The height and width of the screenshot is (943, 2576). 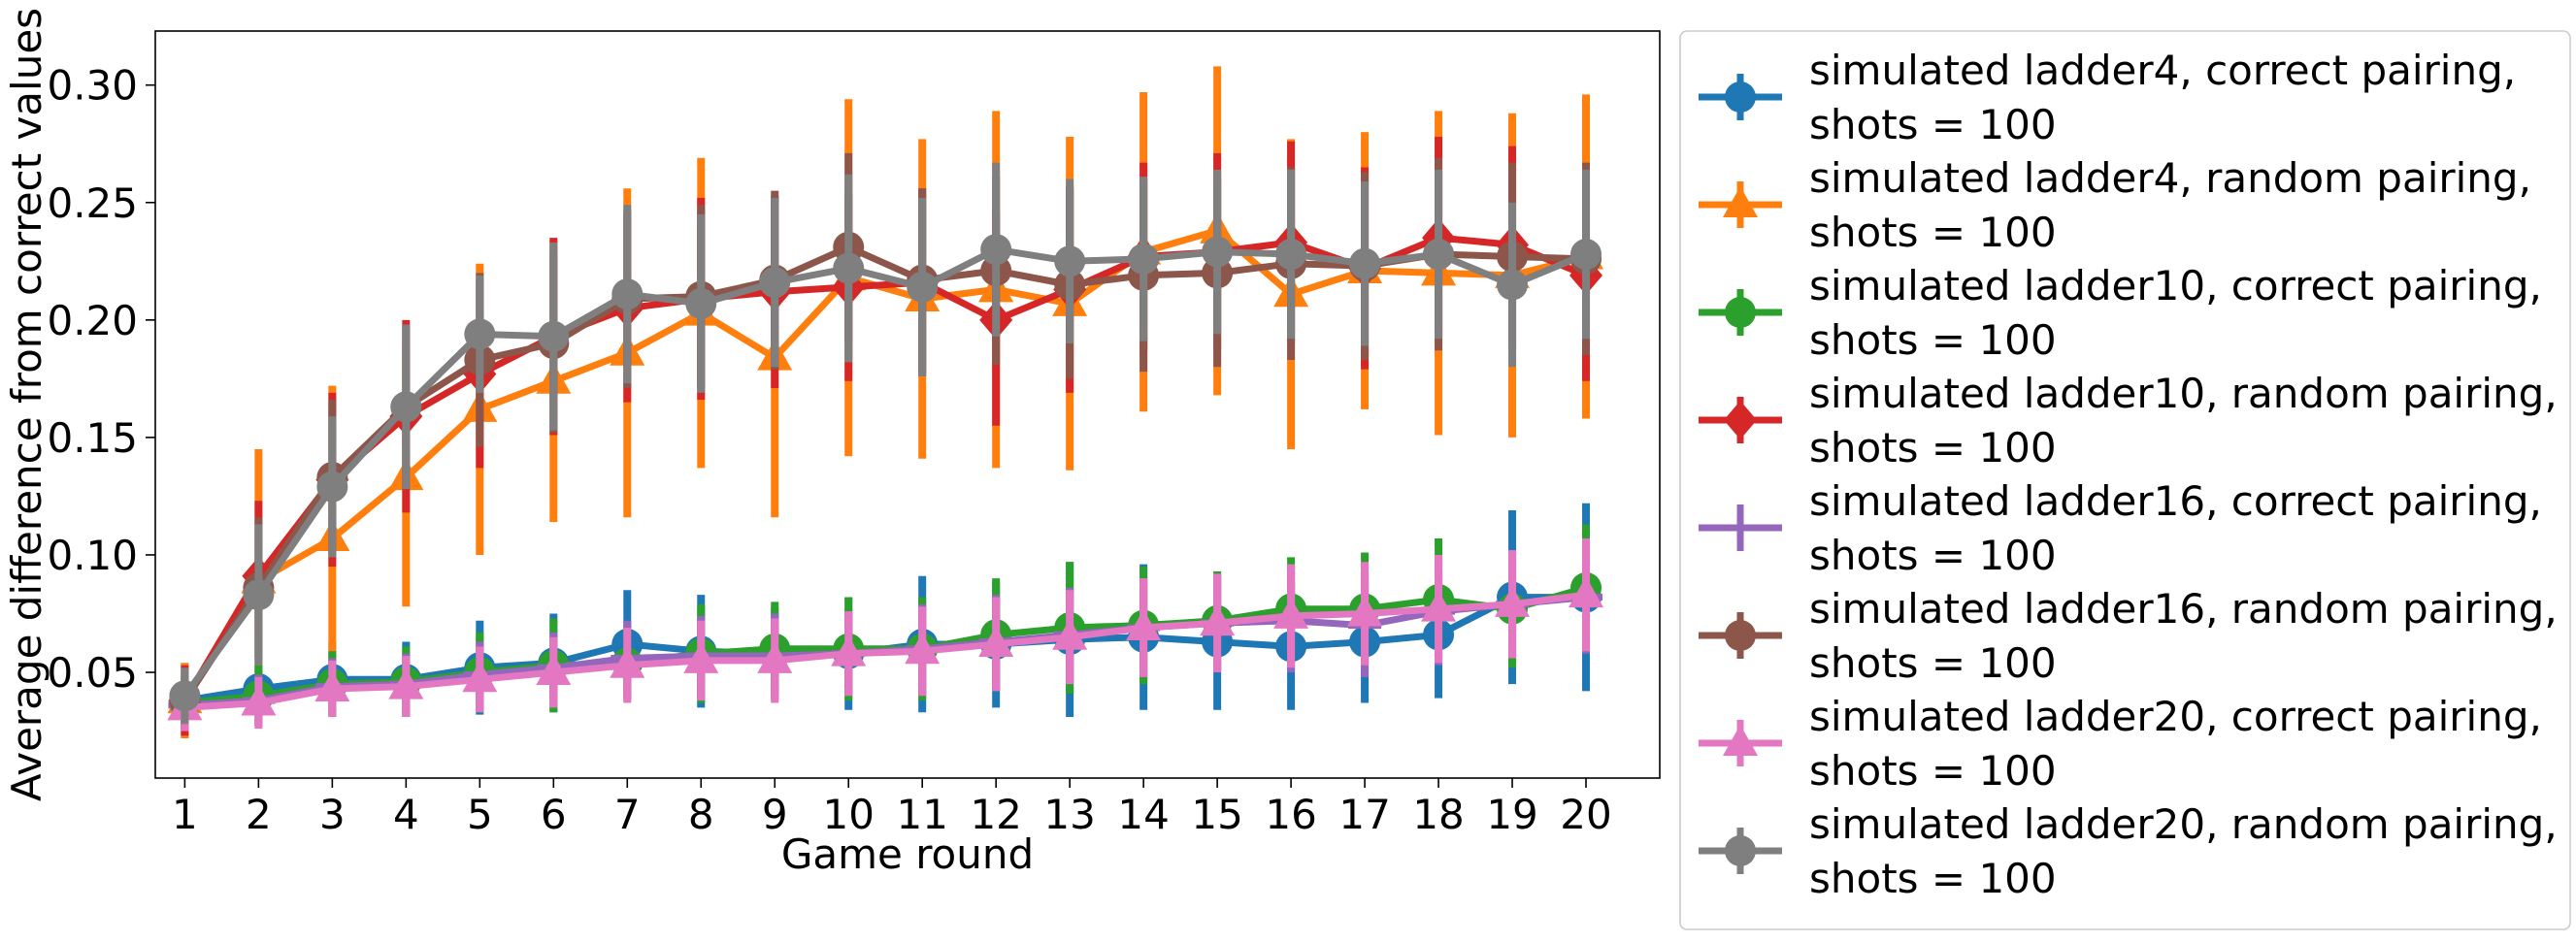 What do you see at coordinates (92, 203) in the screenshot?
I see `y-tick-label: 0.25` at bounding box center [92, 203].